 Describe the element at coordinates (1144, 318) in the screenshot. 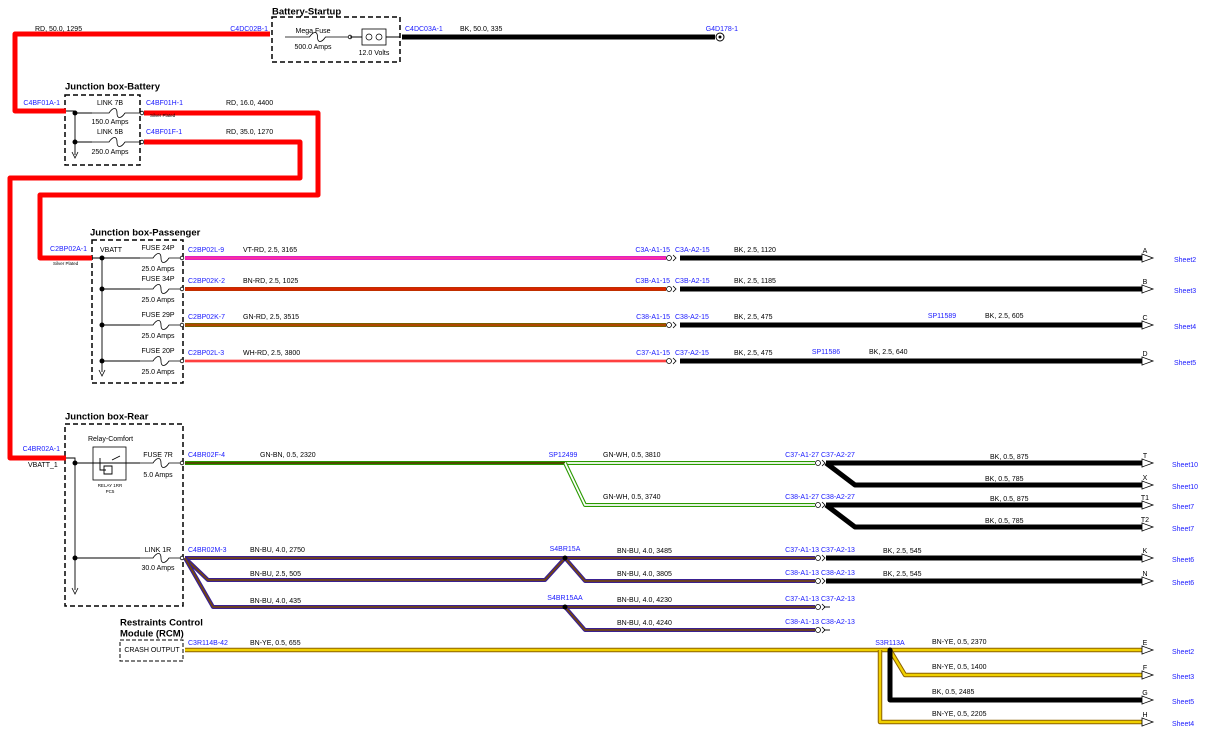

I see `label: C` at that location.